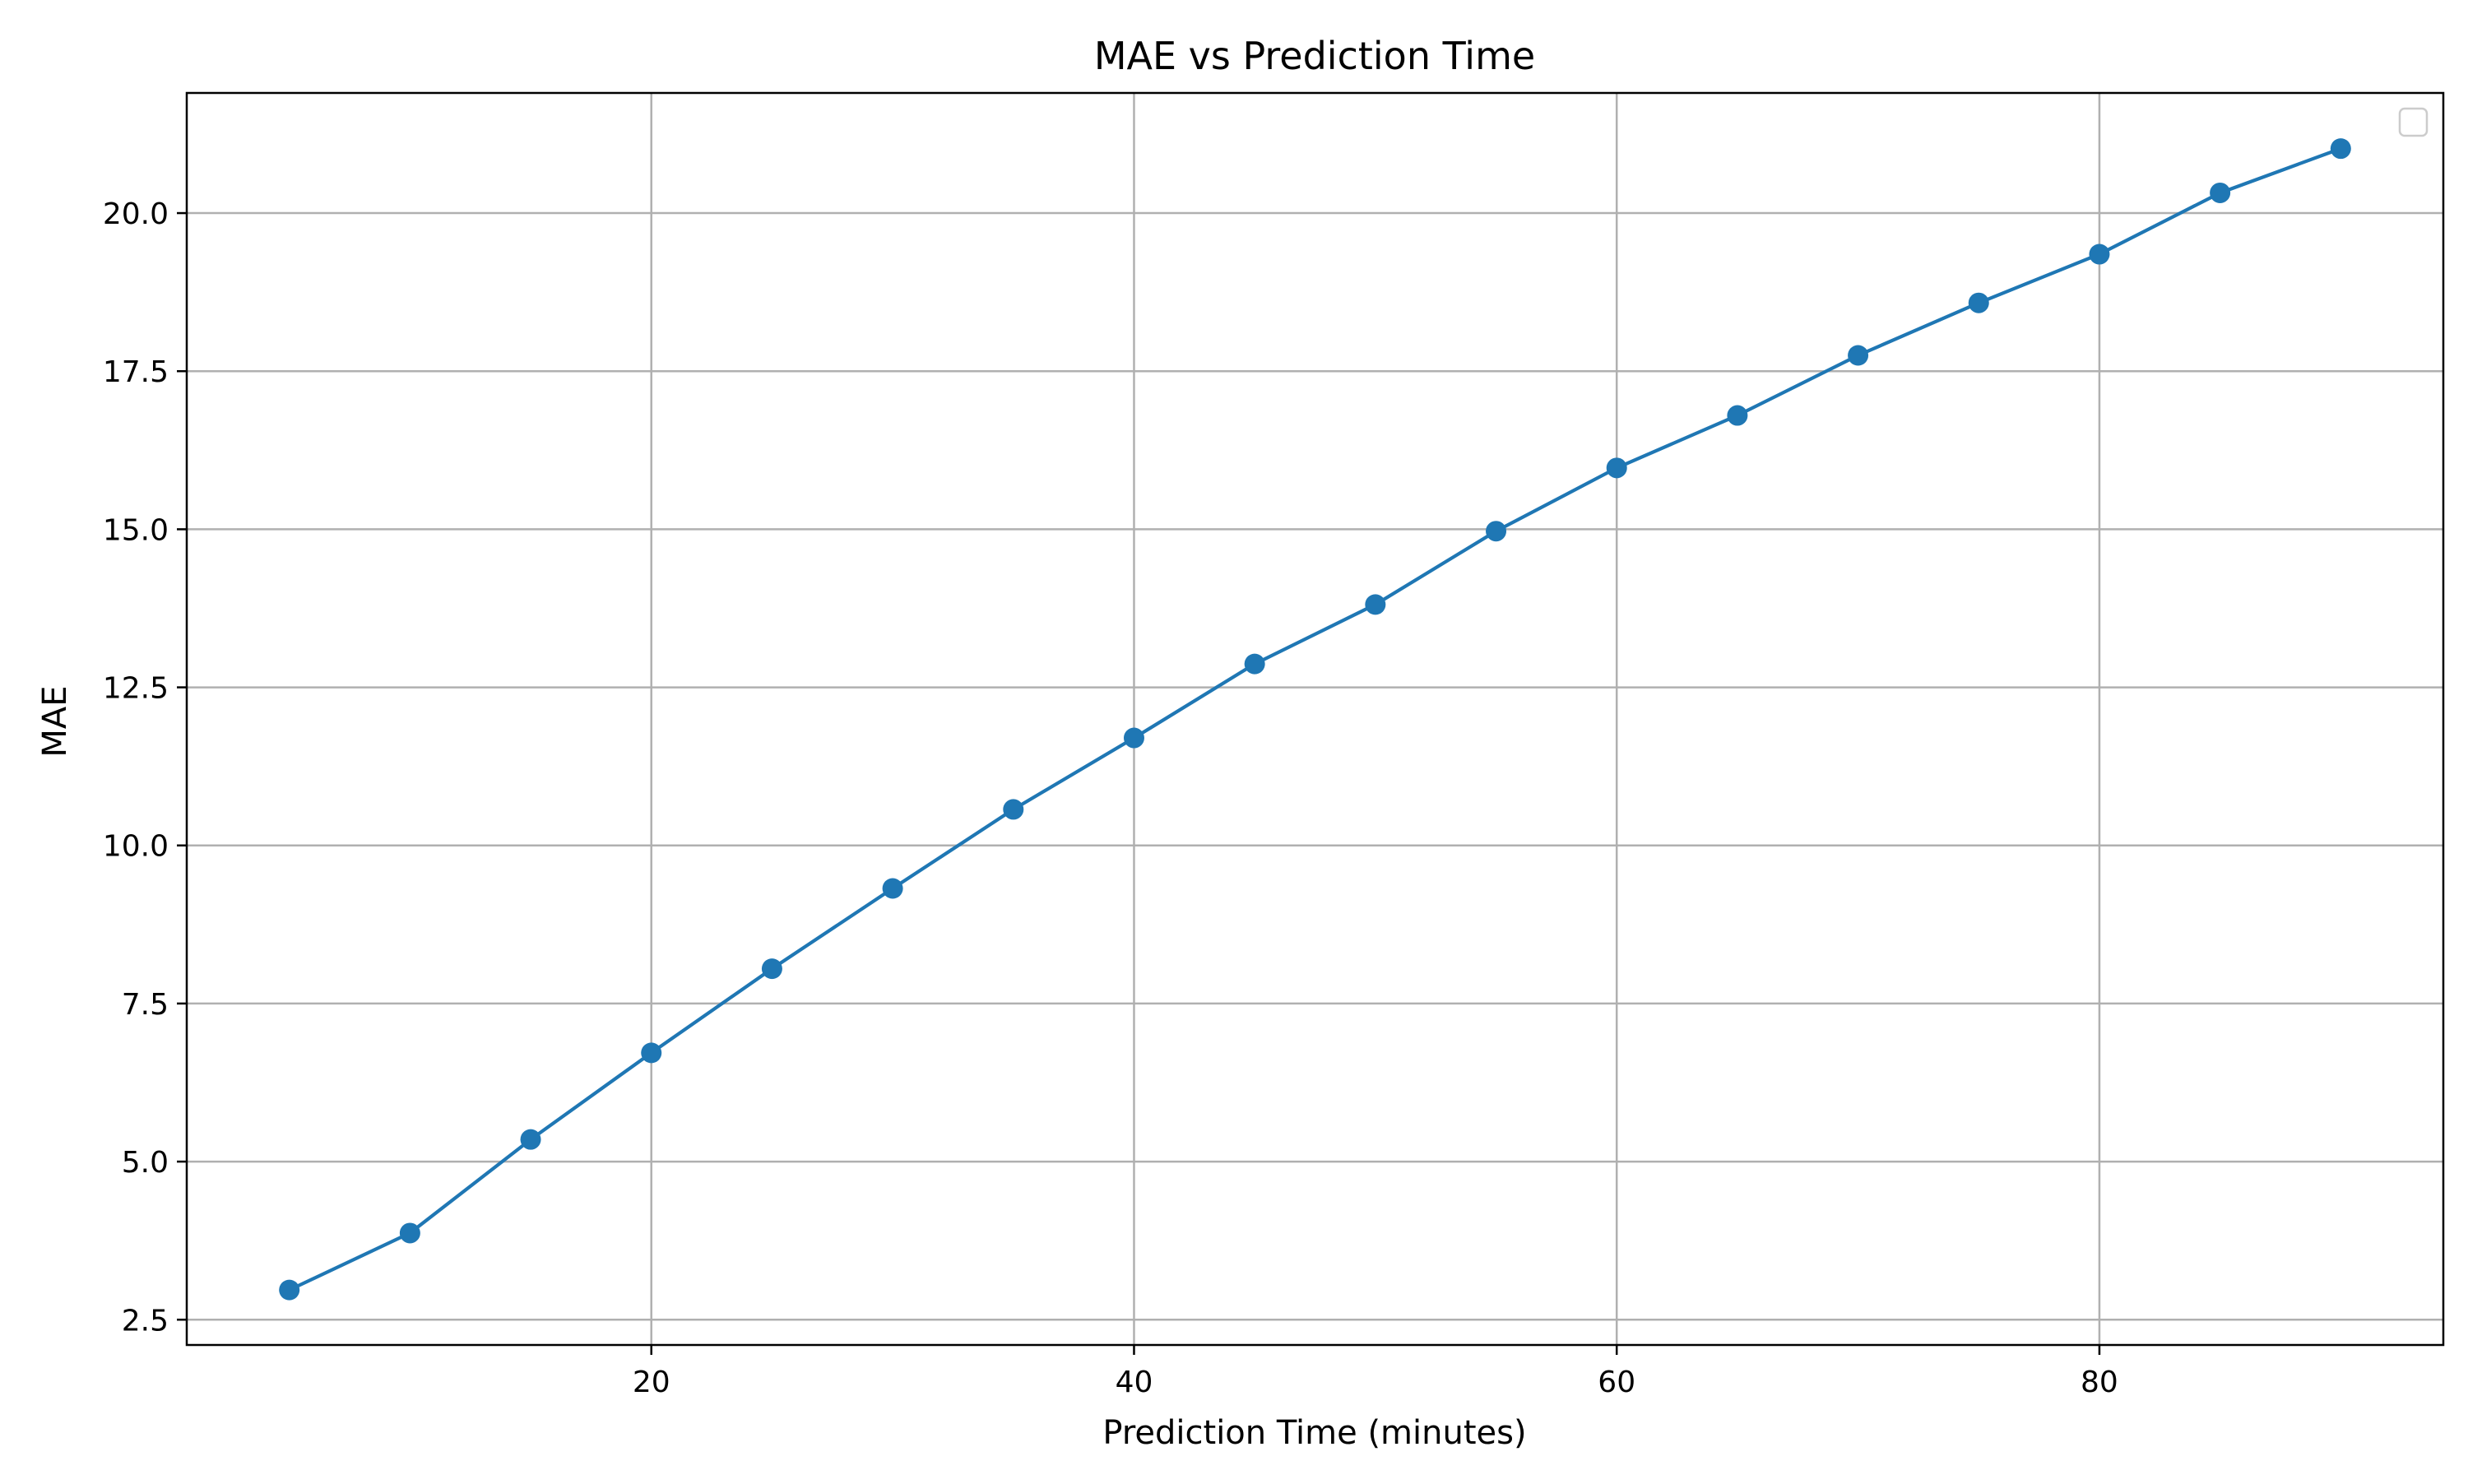  What do you see at coordinates (136, 372) in the screenshot?
I see `y-tick-label: 17.5` at bounding box center [136, 372].